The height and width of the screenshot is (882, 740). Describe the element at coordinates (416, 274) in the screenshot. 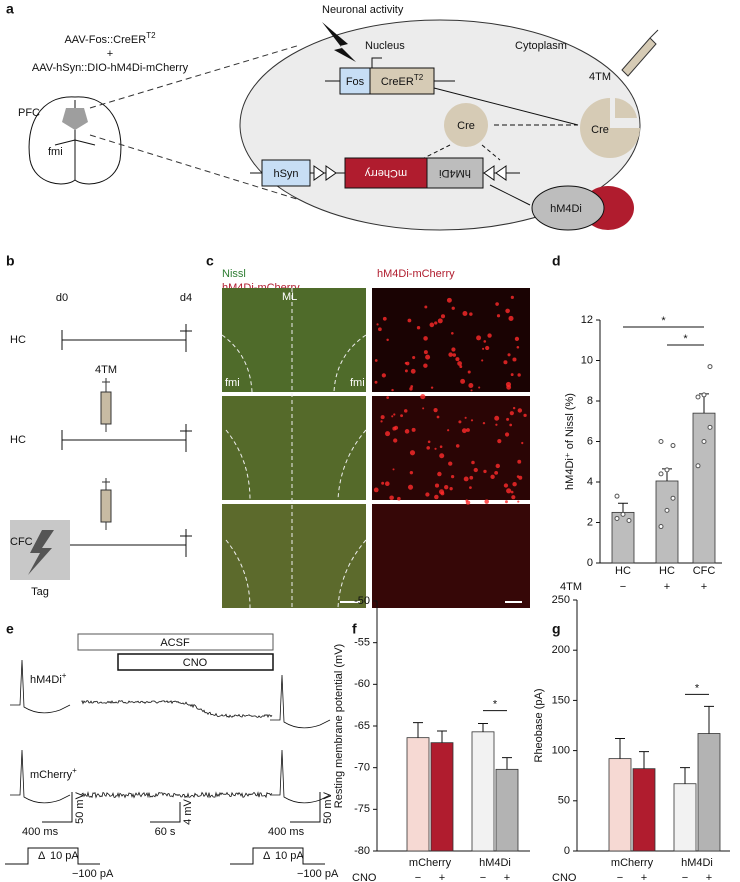

I see `stain: hM4Di-mCherry` at that location.